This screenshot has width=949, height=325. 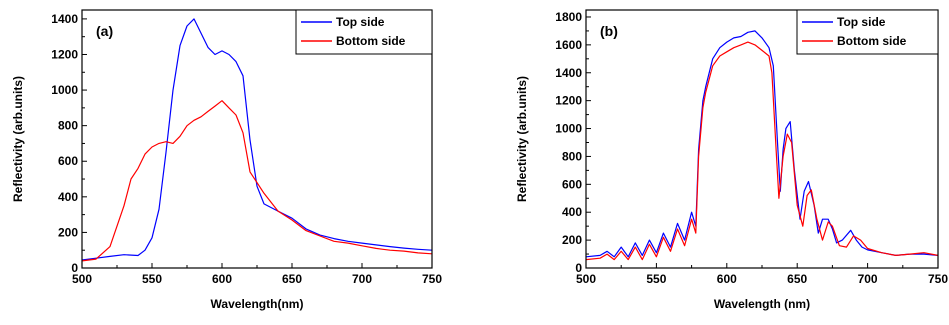 What do you see at coordinates (568, 17) in the screenshot?
I see `y-tick-label: 1800` at bounding box center [568, 17].